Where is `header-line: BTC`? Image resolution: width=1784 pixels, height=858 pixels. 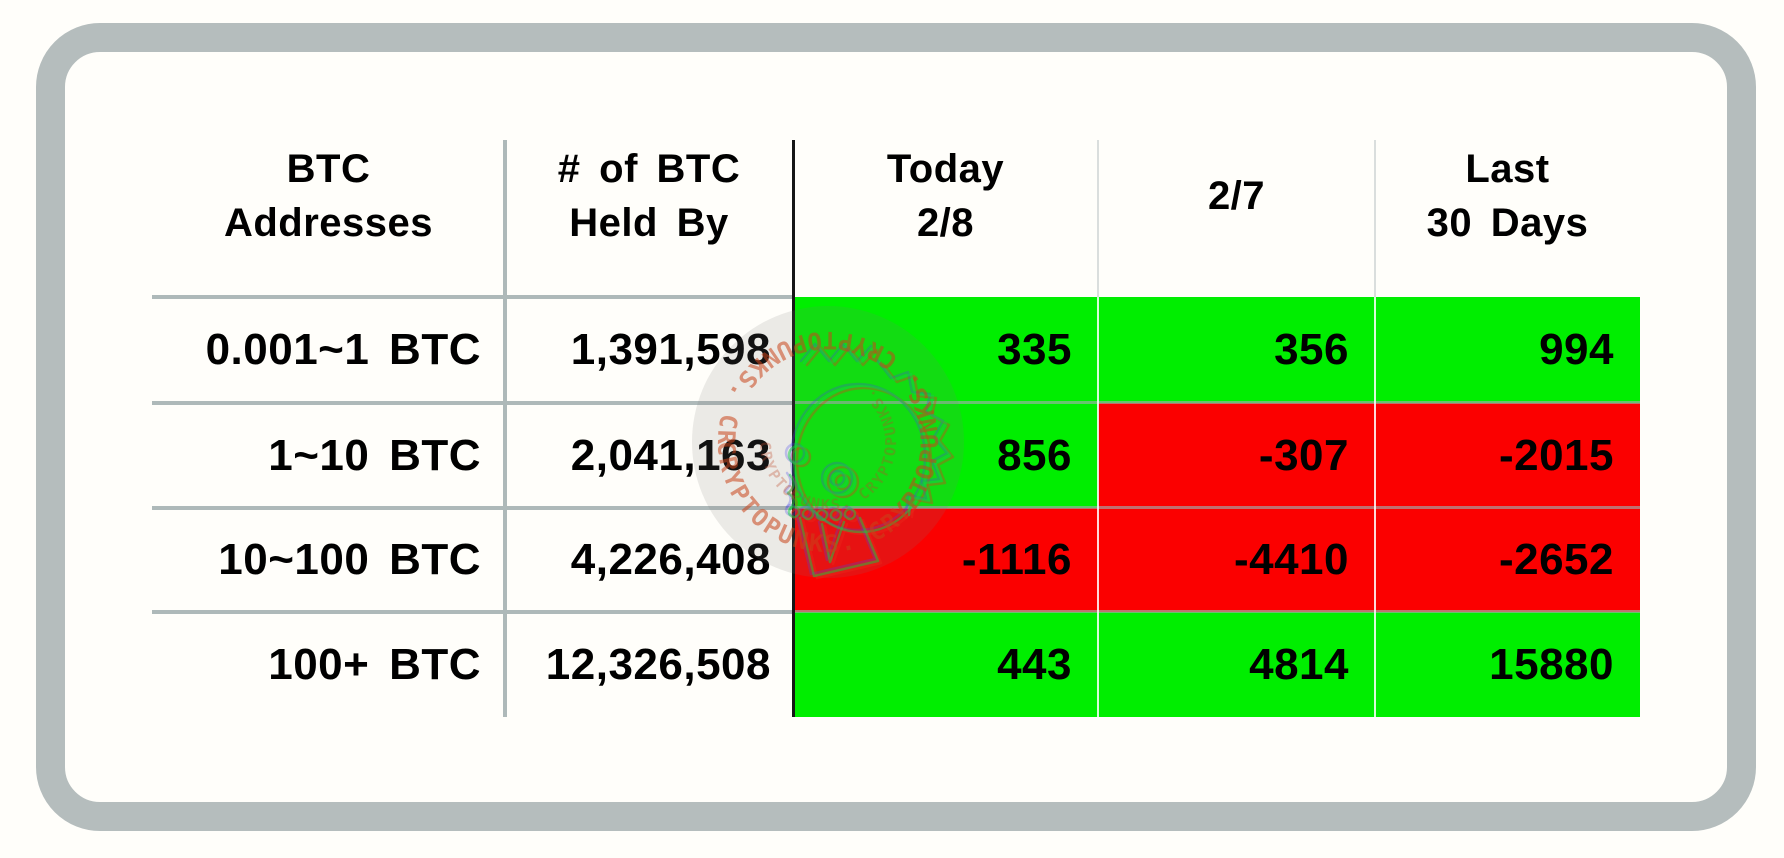 header-line: BTC is located at coordinates (328, 168).